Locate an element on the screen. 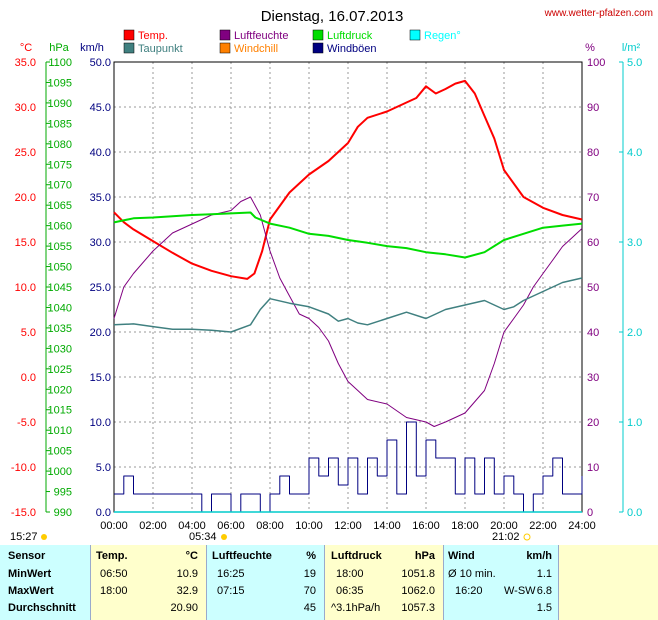 This screenshot has height=620, width=658. rain-tick-label: 1.0 is located at coordinates (634, 423).